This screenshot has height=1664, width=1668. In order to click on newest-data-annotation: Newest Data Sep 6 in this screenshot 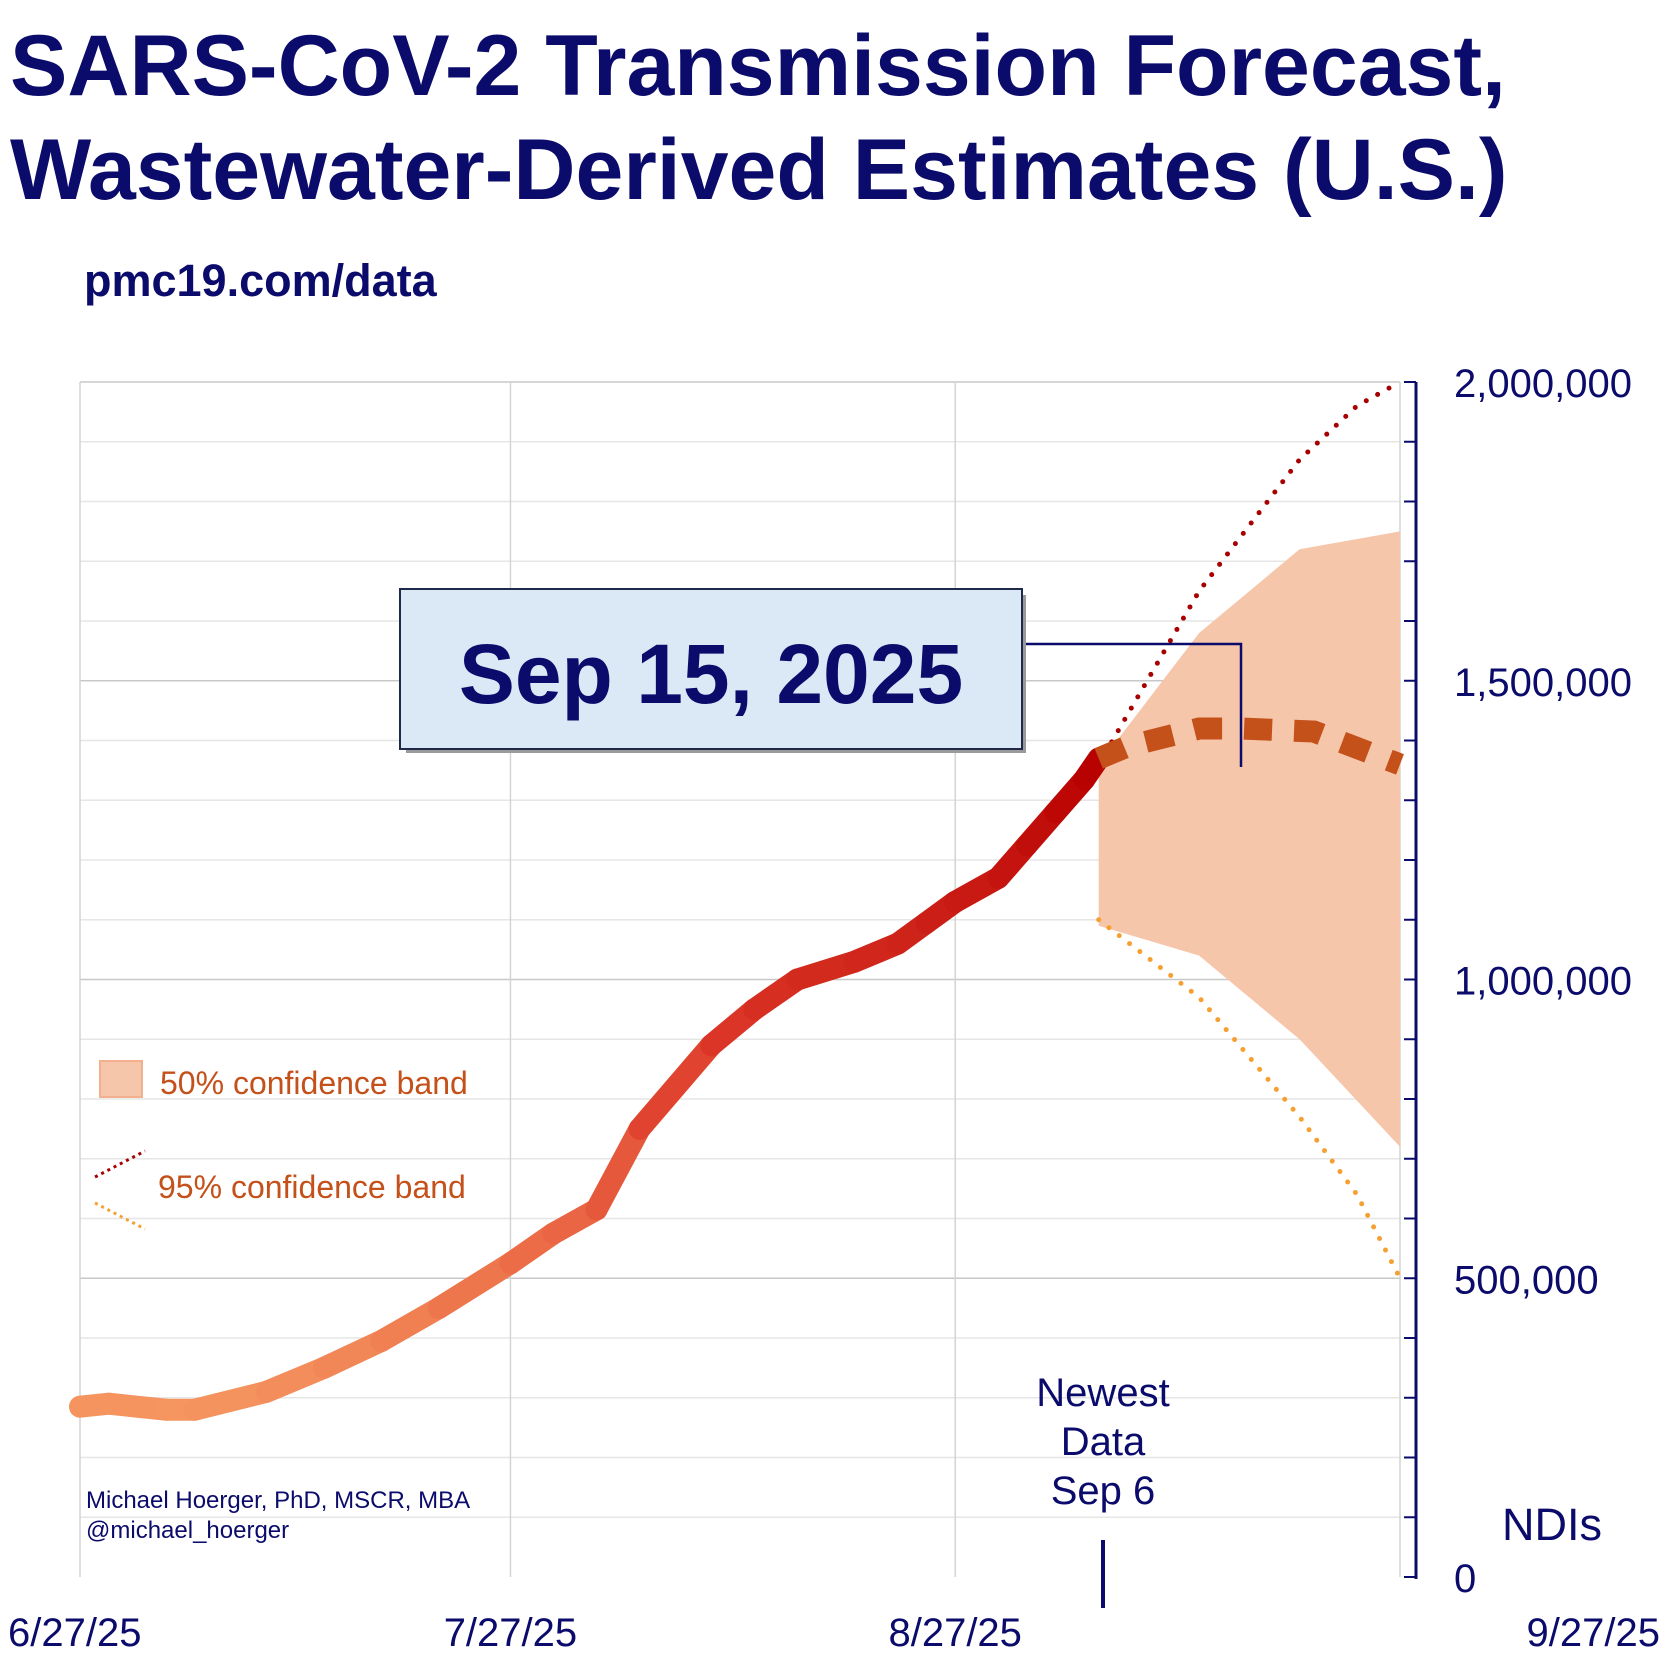, I will do `click(1103, 1489)`.